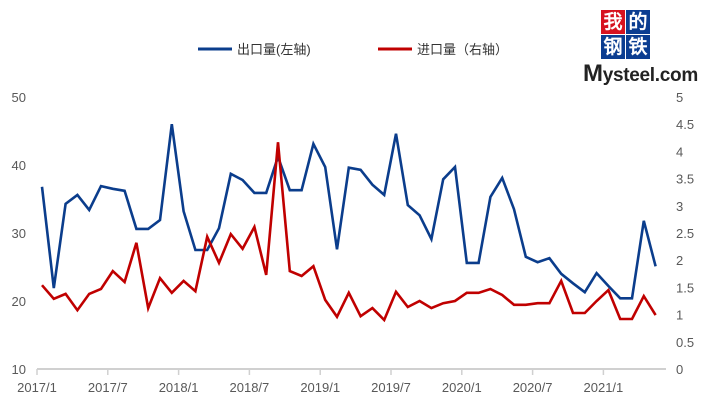 Image resolution: width=720 pixels, height=417 pixels. I want to click on y-right-tick-label: 1.5, so click(685, 287).